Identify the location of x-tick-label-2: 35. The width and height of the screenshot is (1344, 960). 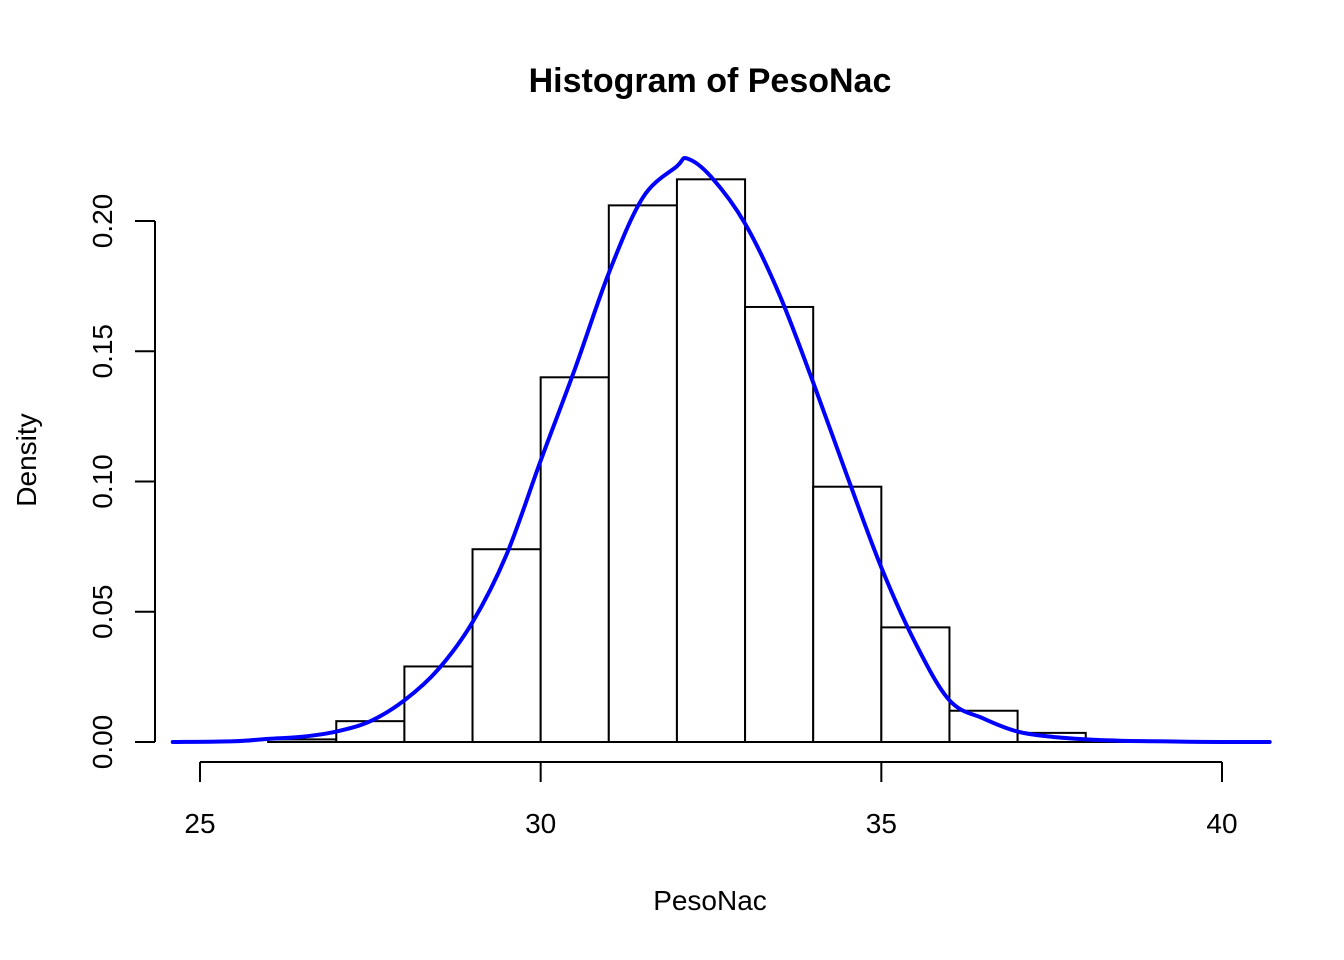
(881, 823).